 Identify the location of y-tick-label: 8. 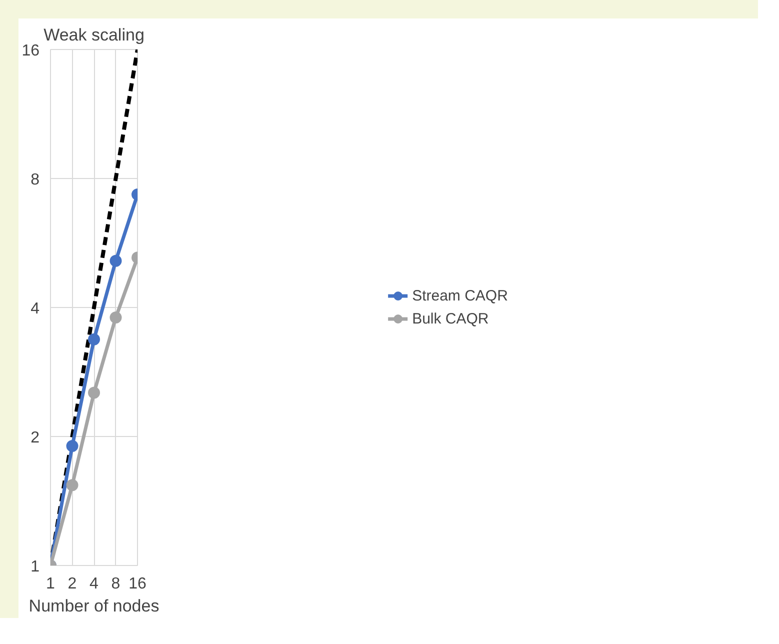
(35, 180).